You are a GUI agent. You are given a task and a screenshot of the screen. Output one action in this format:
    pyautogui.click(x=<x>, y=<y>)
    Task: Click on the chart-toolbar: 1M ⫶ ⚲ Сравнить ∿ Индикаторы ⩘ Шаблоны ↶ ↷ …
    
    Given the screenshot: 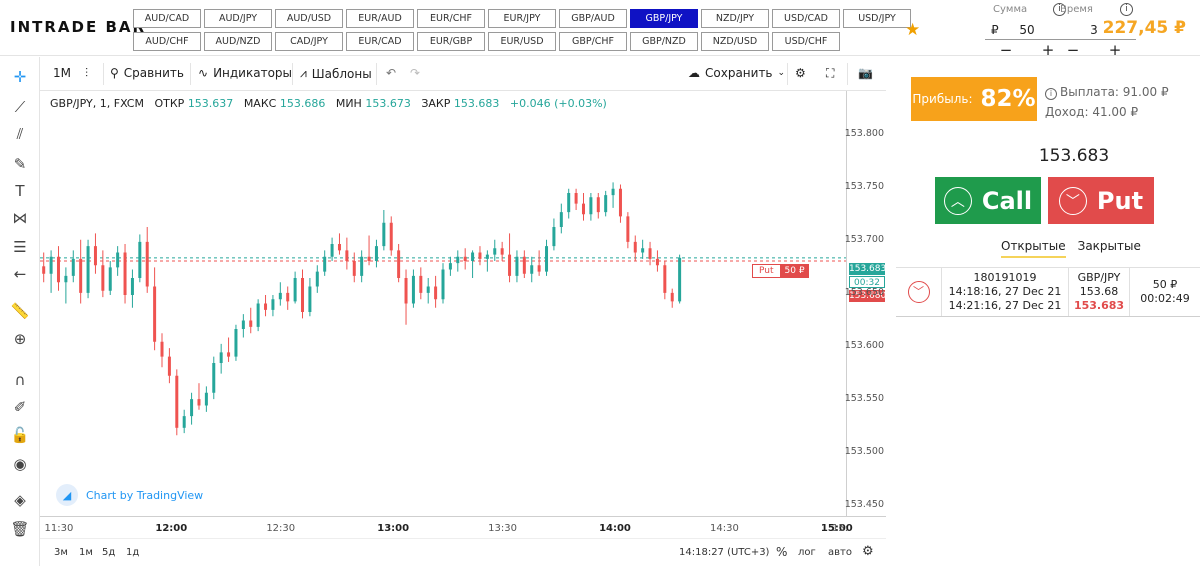 What is the action you would take?
    pyautogui.click(x=463, y=74)
    